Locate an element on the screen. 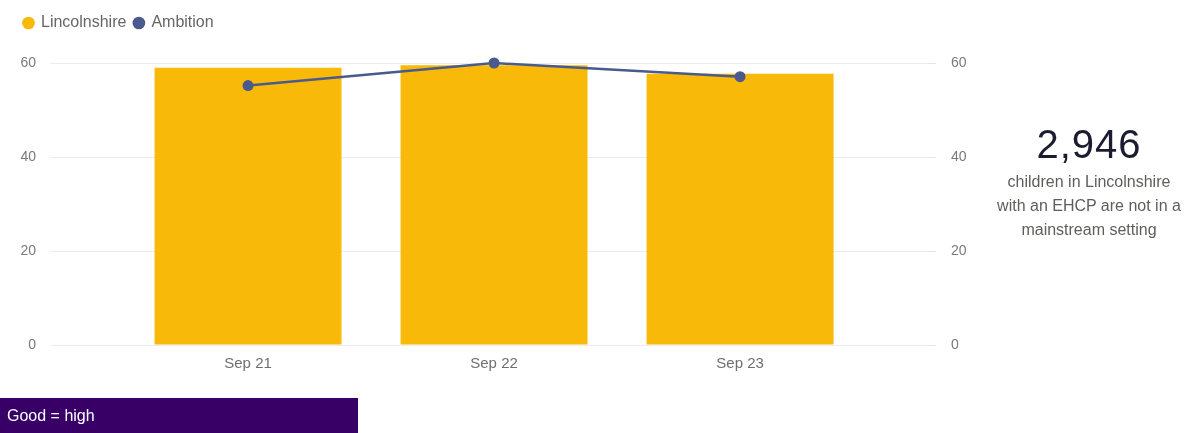 The image size is (1202, 433). text: Good = high is located at coordinates (179, 415).